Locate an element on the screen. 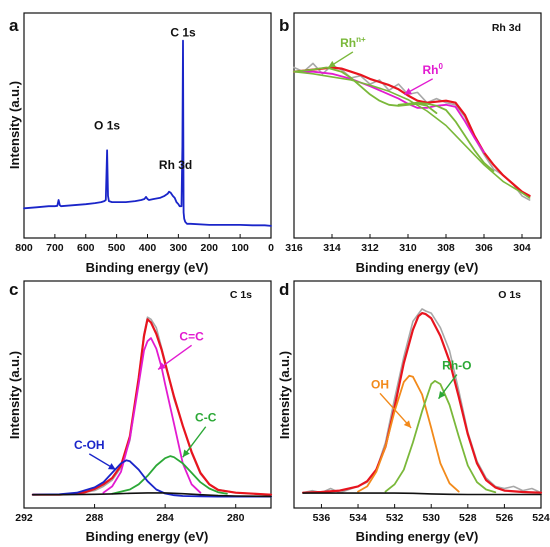 The image size is (550, 547). panel-b-x-tick-label: 304 is located at coordinates (522, 248).